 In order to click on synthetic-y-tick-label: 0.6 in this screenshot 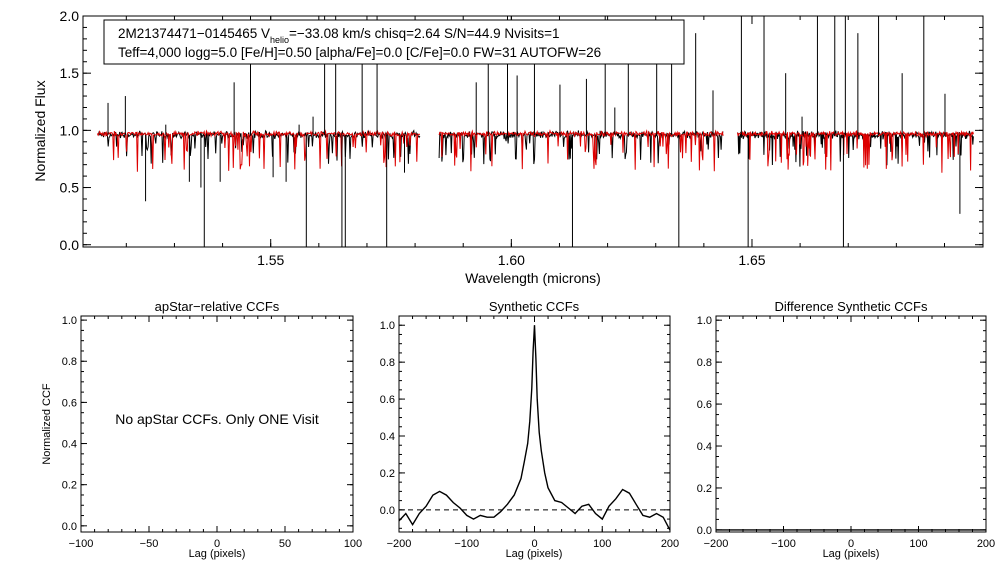, I will do `click(387, 400)`.